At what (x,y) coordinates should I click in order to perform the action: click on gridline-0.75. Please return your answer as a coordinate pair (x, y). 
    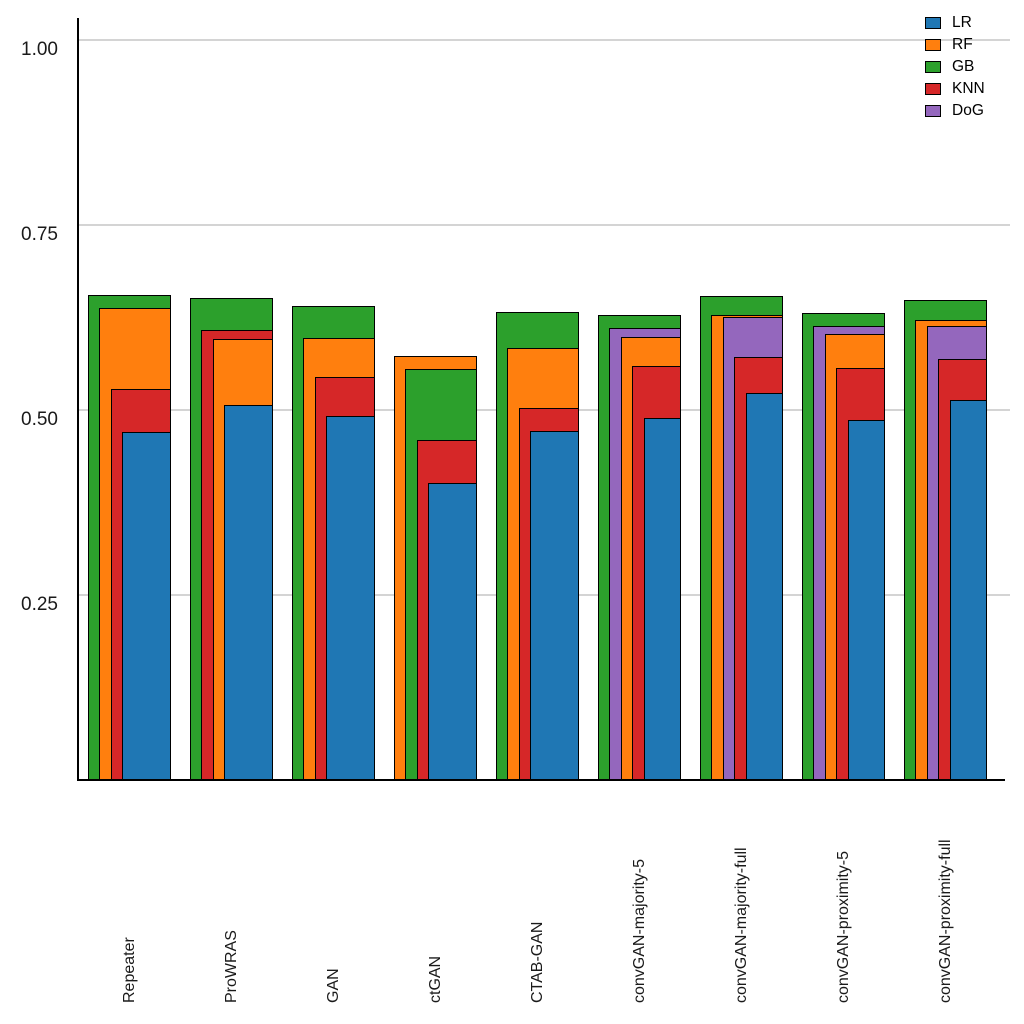
    Looking at the image, I should click on (544, 225).